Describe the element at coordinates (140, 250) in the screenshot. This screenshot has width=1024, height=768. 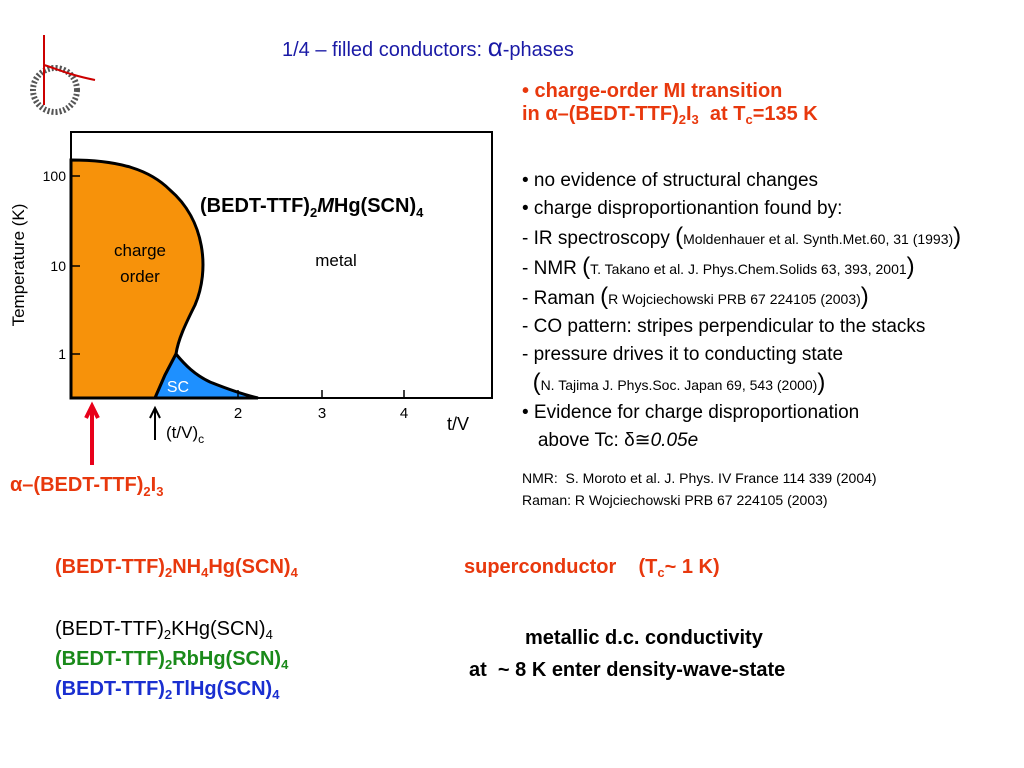
I see `region-label: charge` at that location.